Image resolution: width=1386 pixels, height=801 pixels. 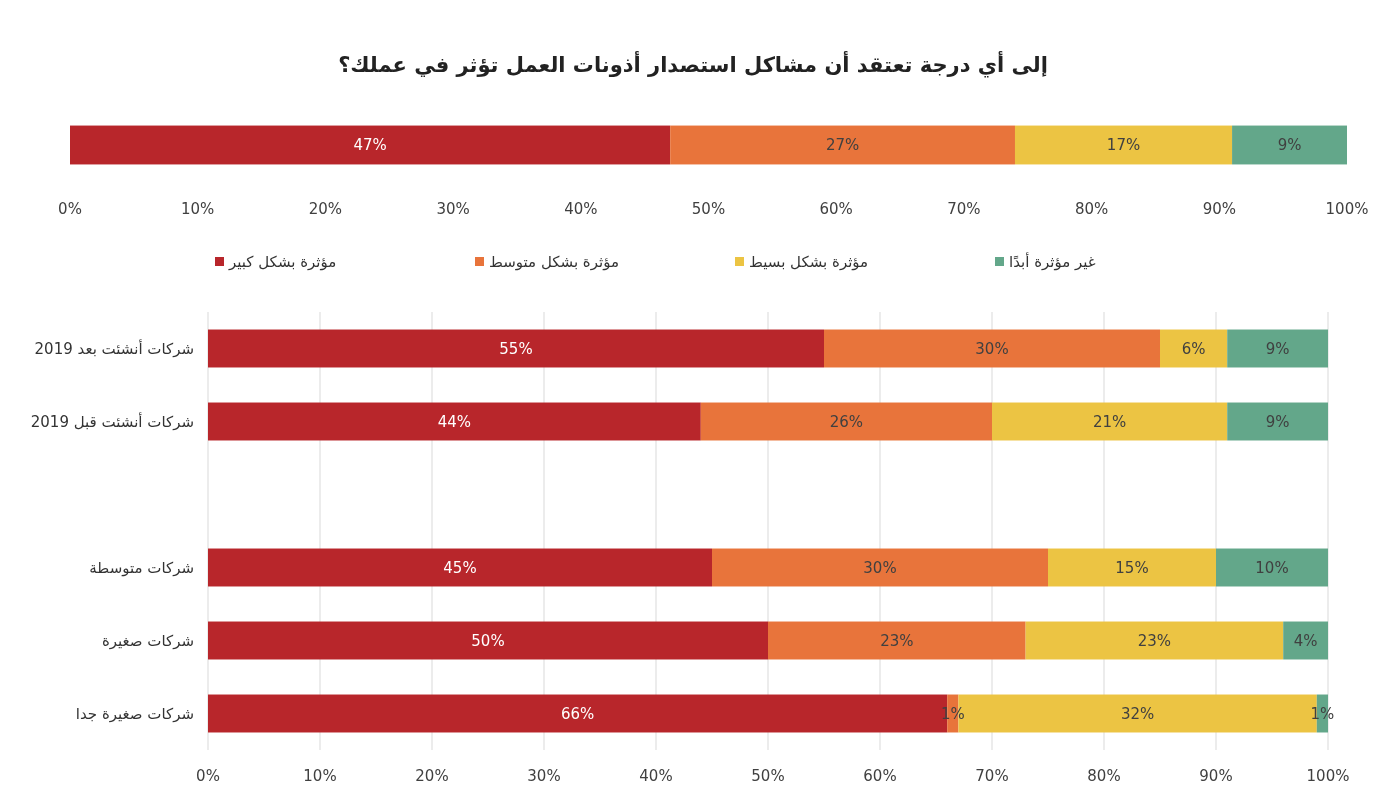 I want to click on data-label: 66%, so click(x=577, y=713).